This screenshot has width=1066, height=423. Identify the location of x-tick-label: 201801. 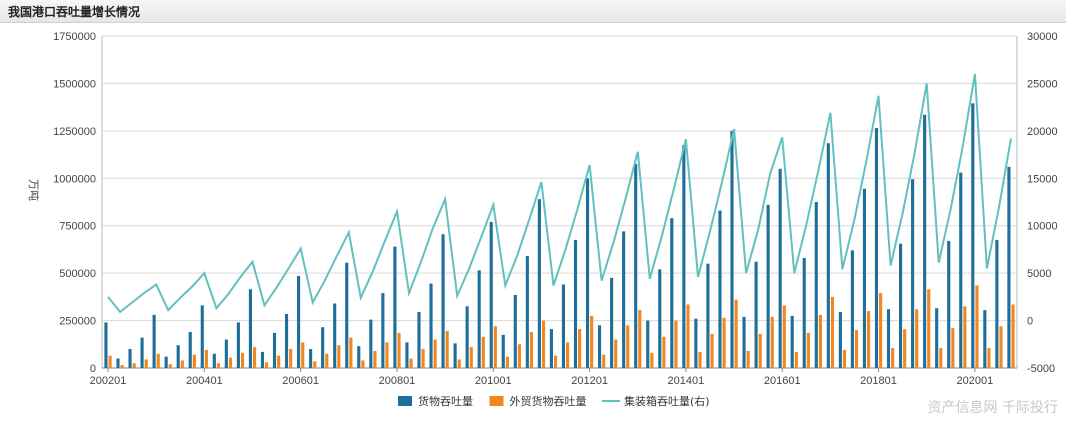
(878, 381).